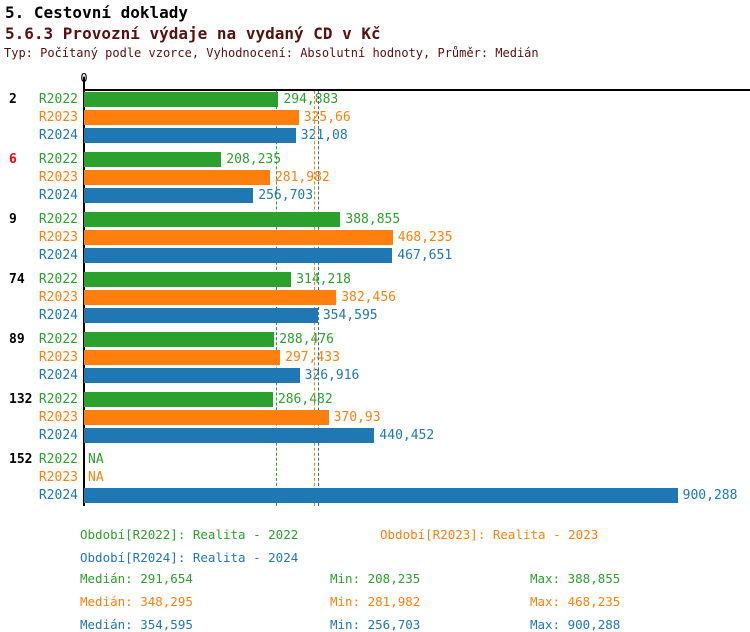 Image resolution: width=750 pixels, height=632 pixels. What do you see at coordinates (710, 495) in the screenshot?
I see `bar-value-label: 900,288` at bounding box center [710, 495].